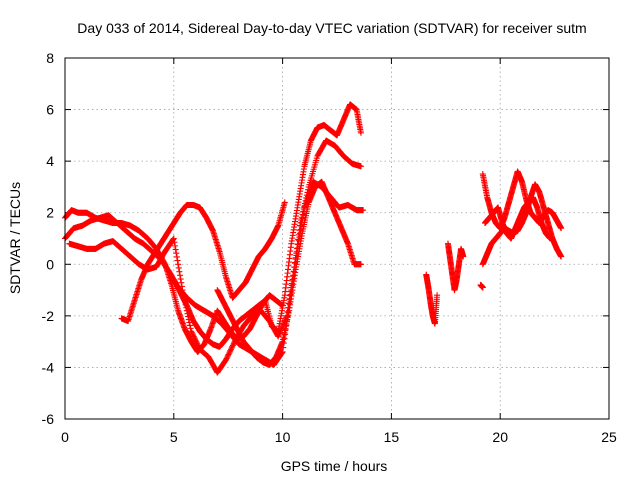  Describe the element at coordinates (283, 437) in the screenshot. I see `x-tick-label: 10` at that location.